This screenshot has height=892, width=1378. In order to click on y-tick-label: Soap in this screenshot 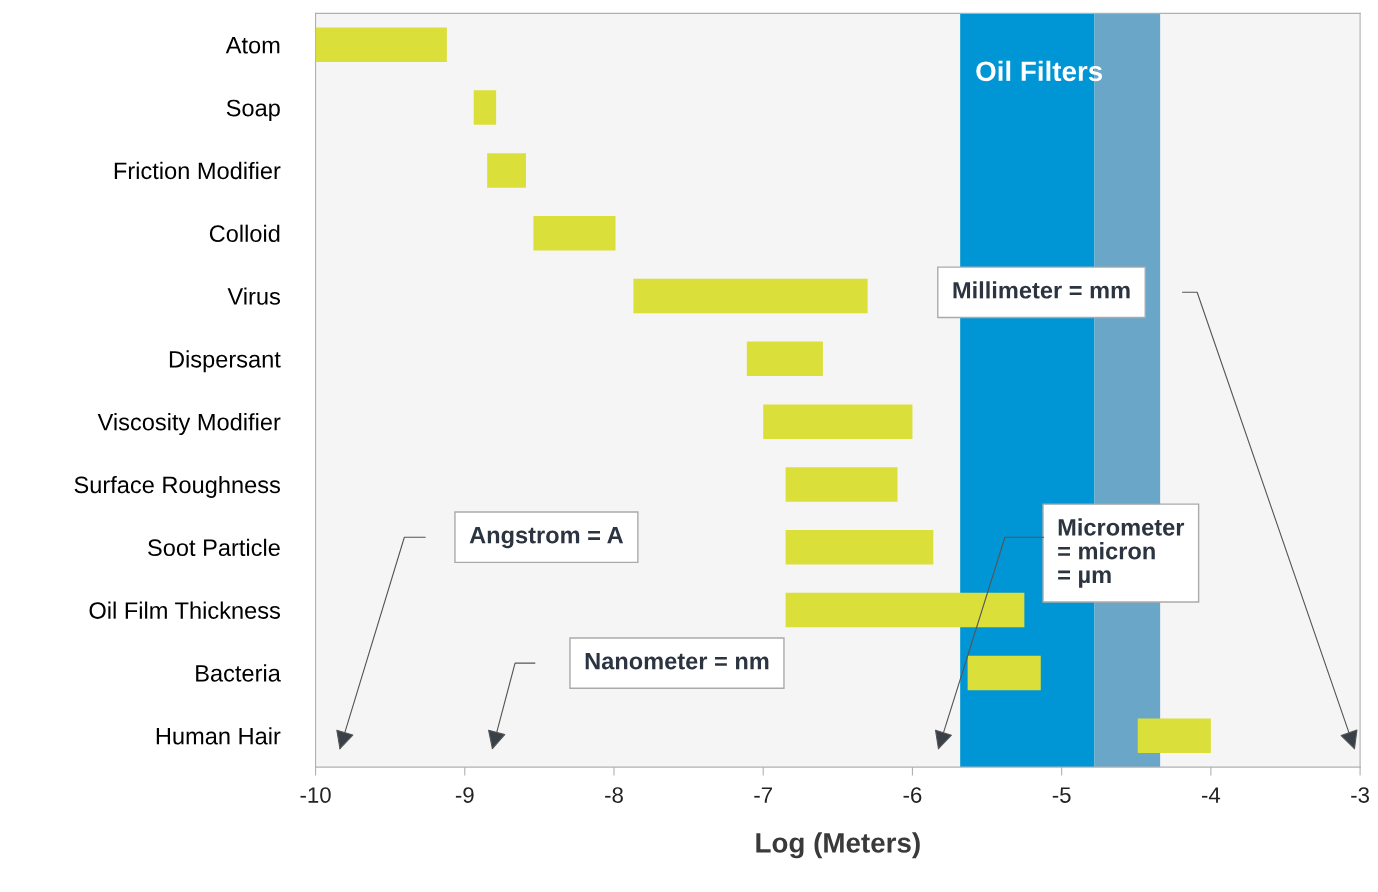, I will do `click(253, 110)`.